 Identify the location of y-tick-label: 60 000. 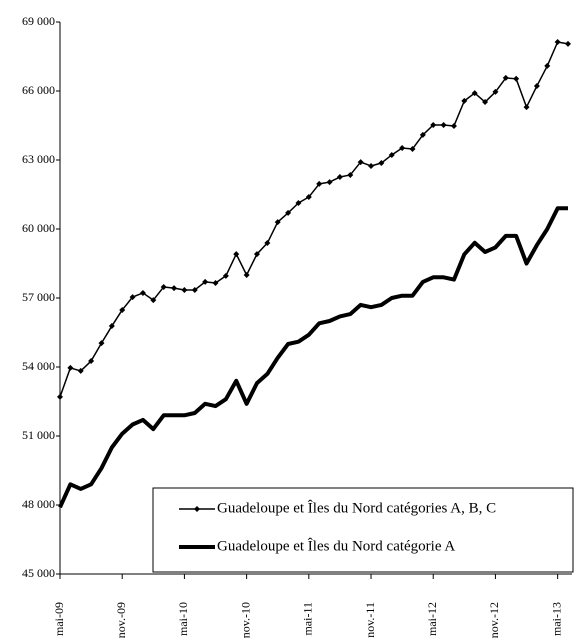
(38, 228).